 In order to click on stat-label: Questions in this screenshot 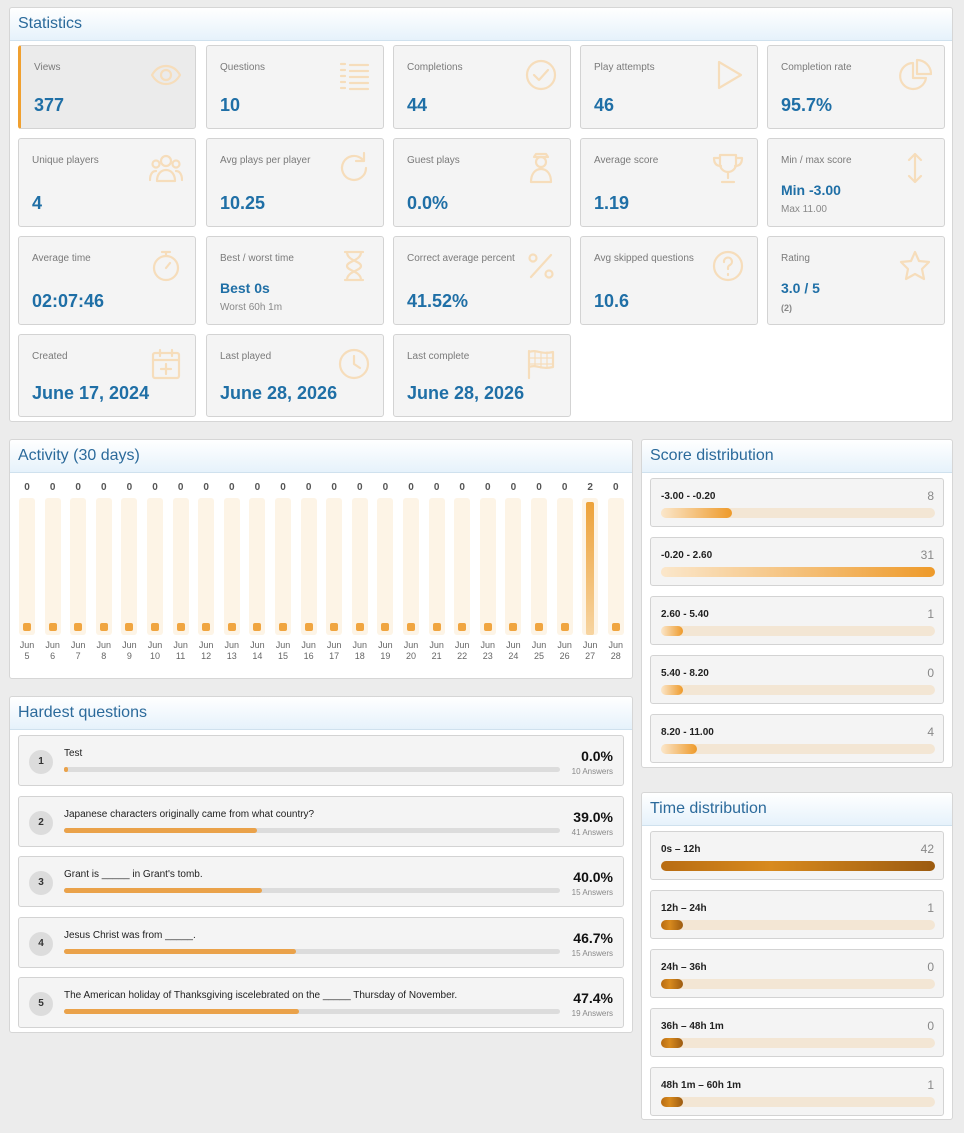, I will do `click(243, 67)`.